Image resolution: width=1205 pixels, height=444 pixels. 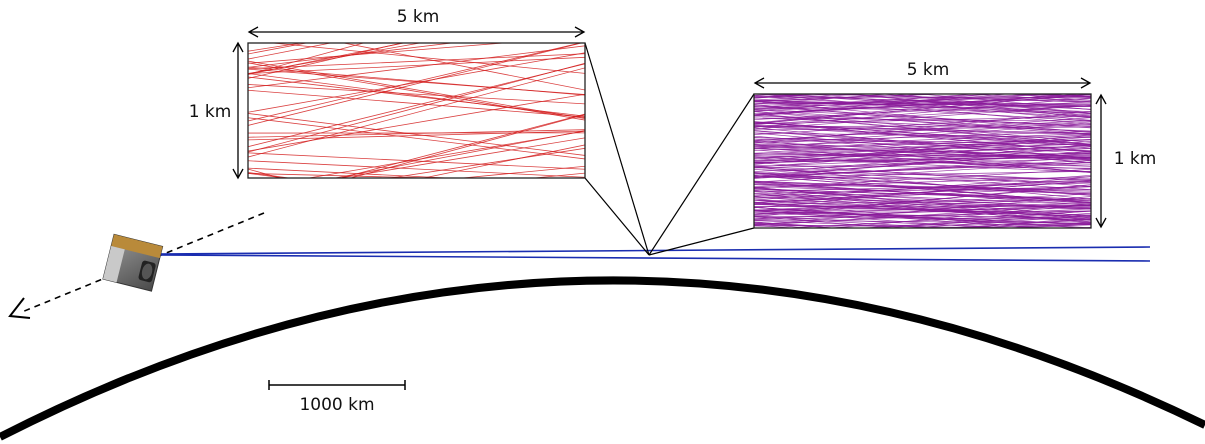 I want to click on satellite-icon, so click(x=133, y=262).